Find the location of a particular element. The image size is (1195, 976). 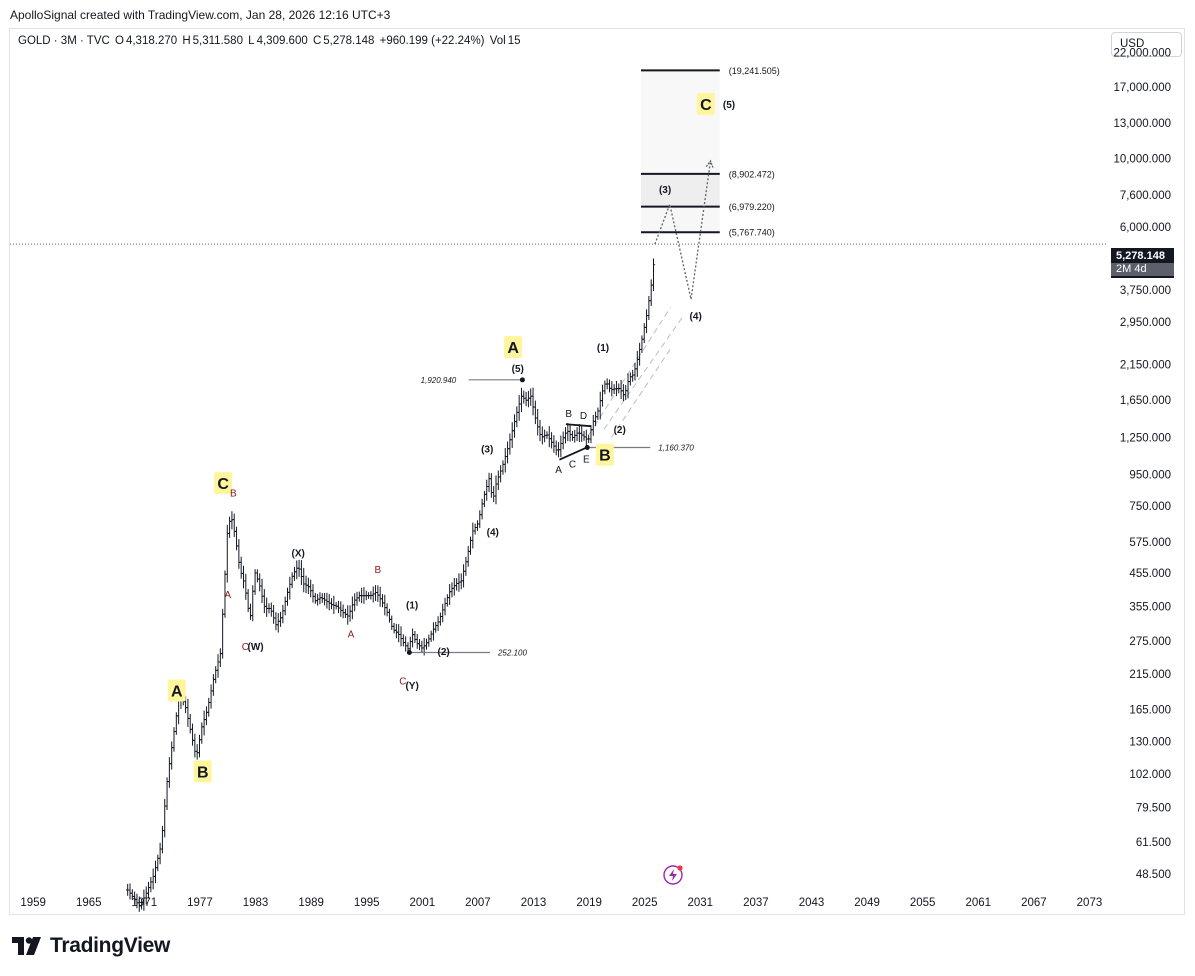

legend-high-label: H is located at coordinates (186, 41).